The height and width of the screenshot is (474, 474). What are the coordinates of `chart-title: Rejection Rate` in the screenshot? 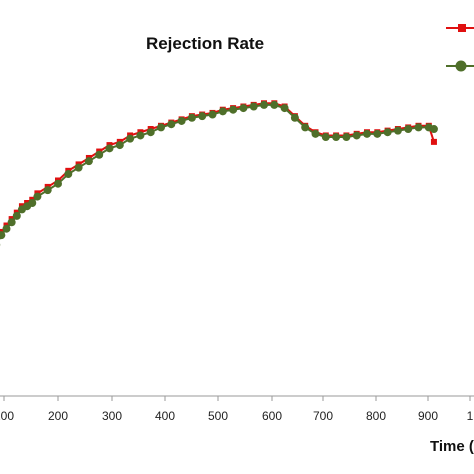 It's located at (205, 43).